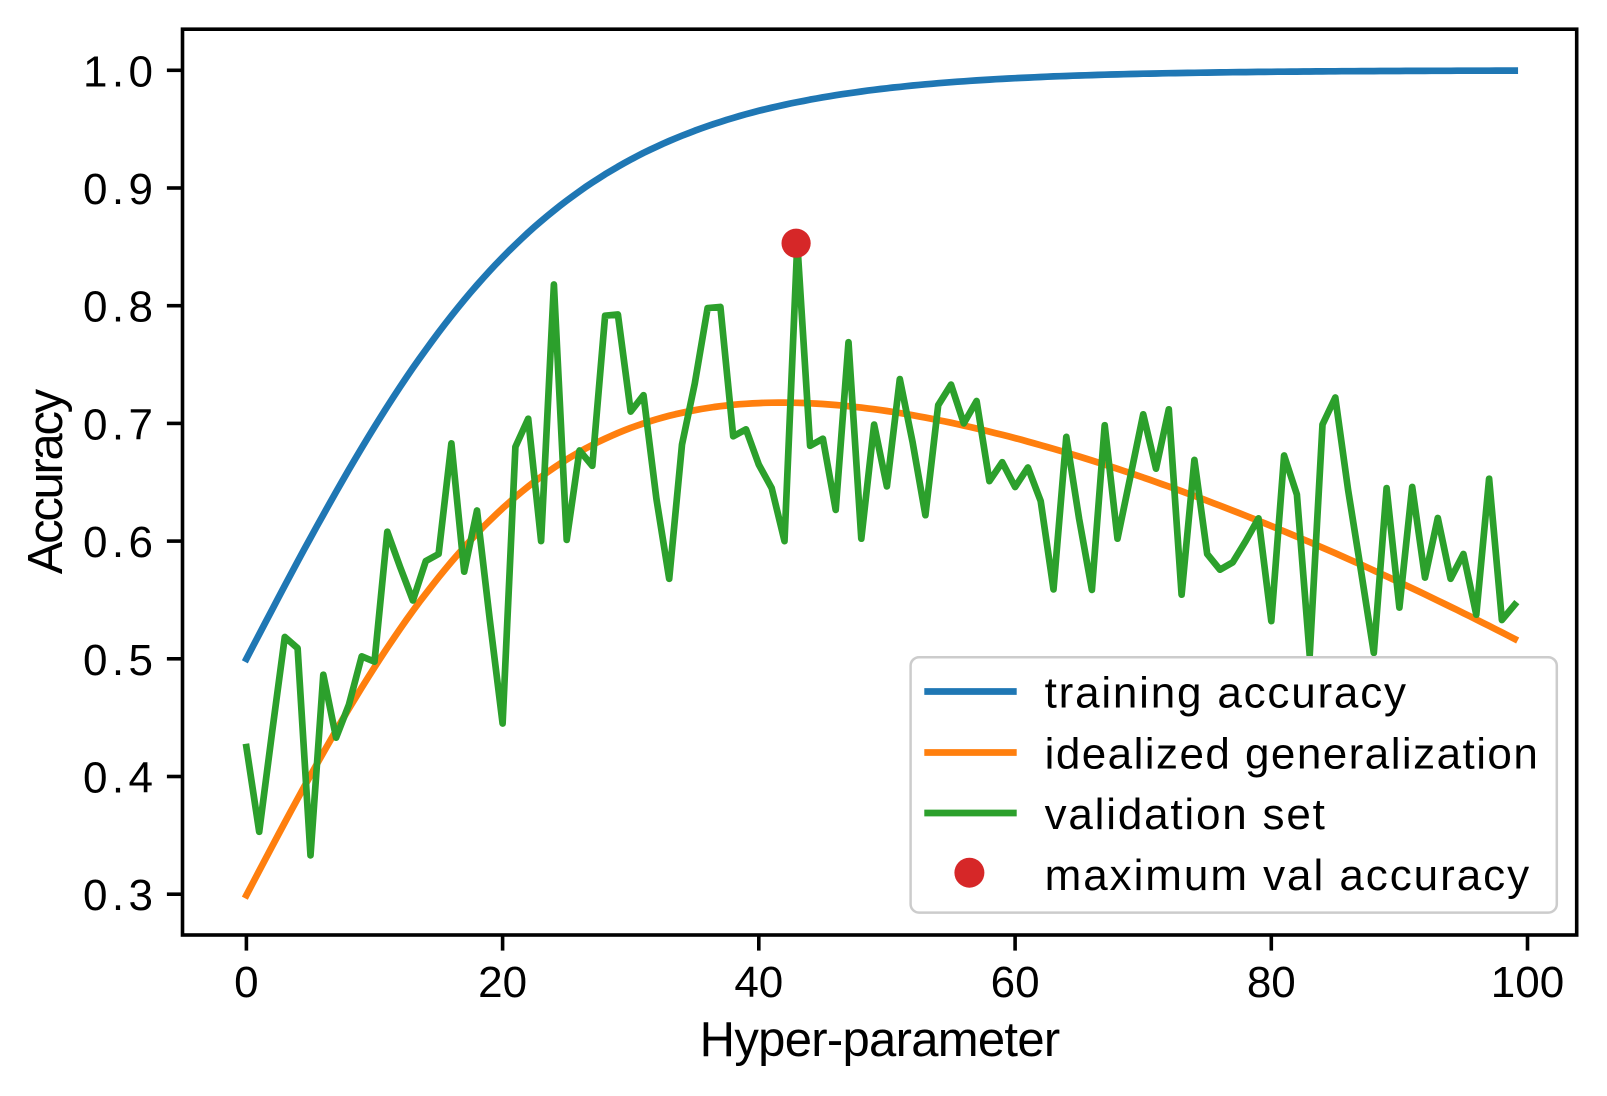 The width and height of the screenshot is (1607, 1096). Describe the element at coordinates (1226, 693) in the screenshot. I see `svg-text: training accuracy` at that location.